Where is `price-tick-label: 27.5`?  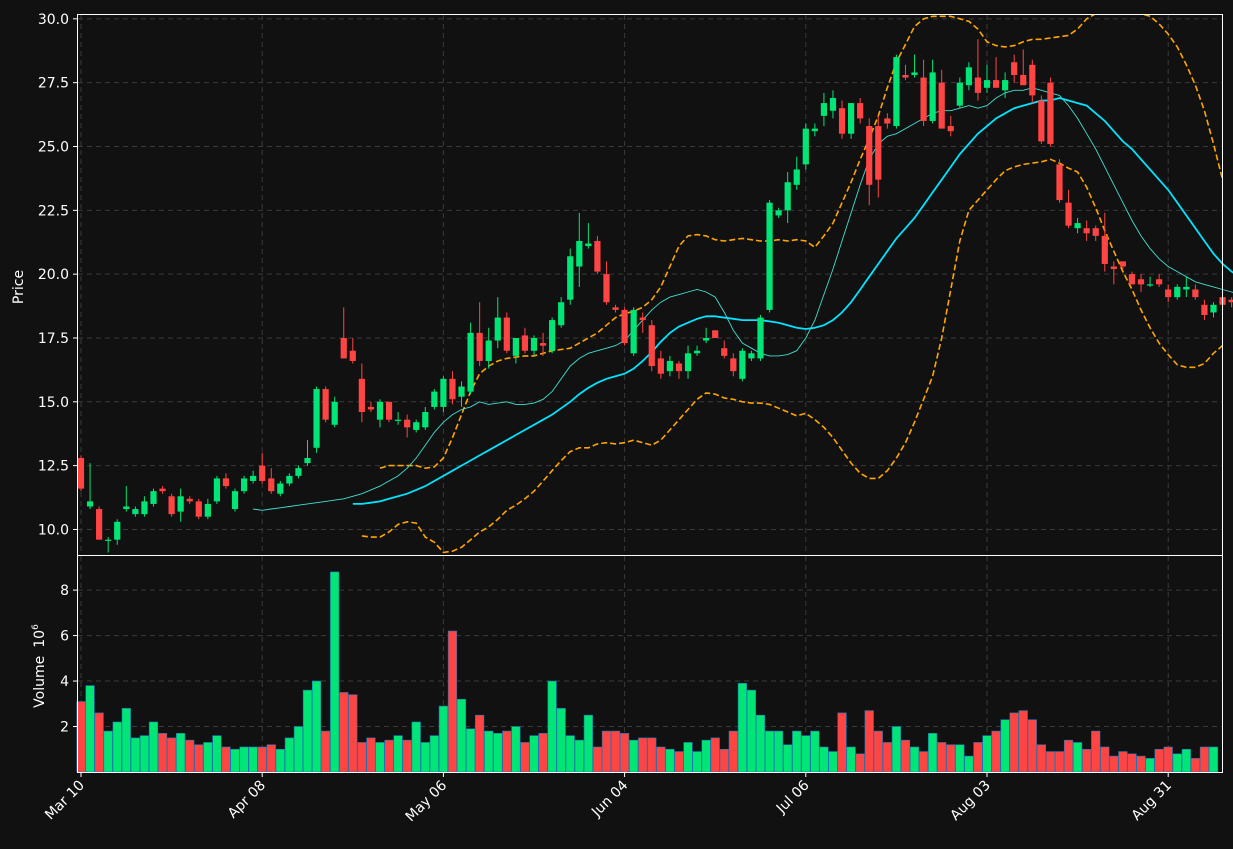 price-tick-label: 27.5 is located at coordinates (53, 84).